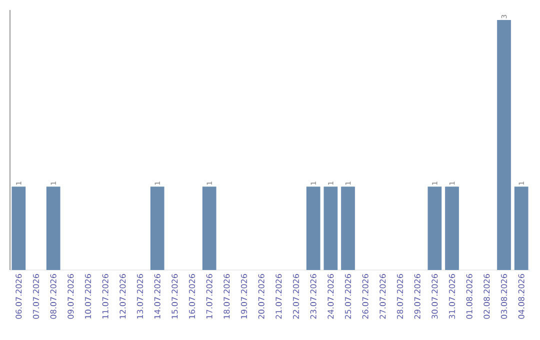 Image resolution: width=540 pixels, height=340 pixels. Describe the element at coordinates (296, 296) in the screenshot. I see `x-tick-label: 22.07.2026` at that location.